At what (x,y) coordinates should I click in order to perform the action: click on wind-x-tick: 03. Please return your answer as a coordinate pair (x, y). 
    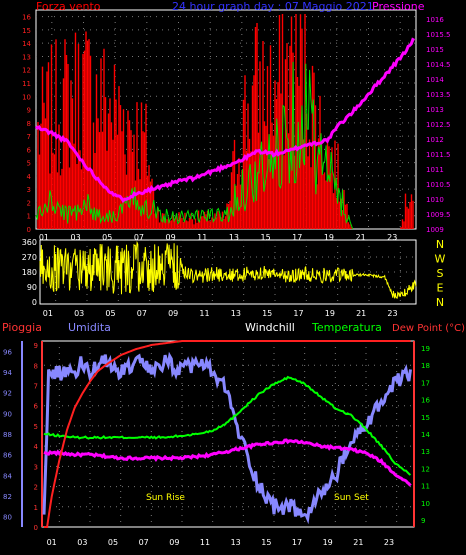
    Looking at the image, I should click on (75, 237).